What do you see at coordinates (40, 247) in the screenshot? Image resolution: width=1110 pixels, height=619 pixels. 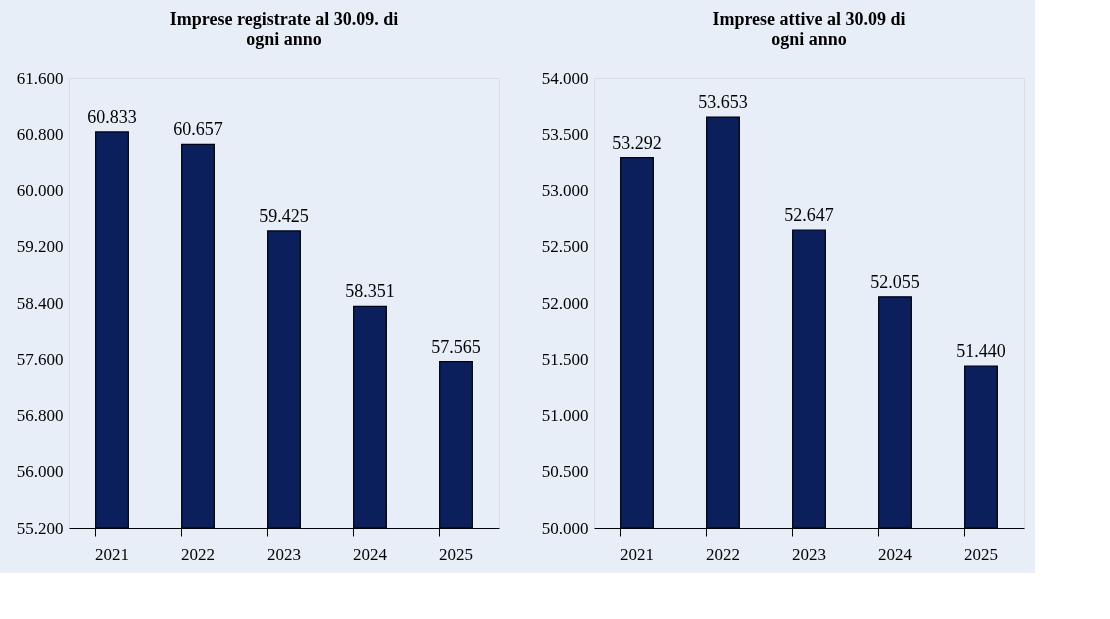 I see `y-tick-label: 59.200` at bounding box center [40, 247].